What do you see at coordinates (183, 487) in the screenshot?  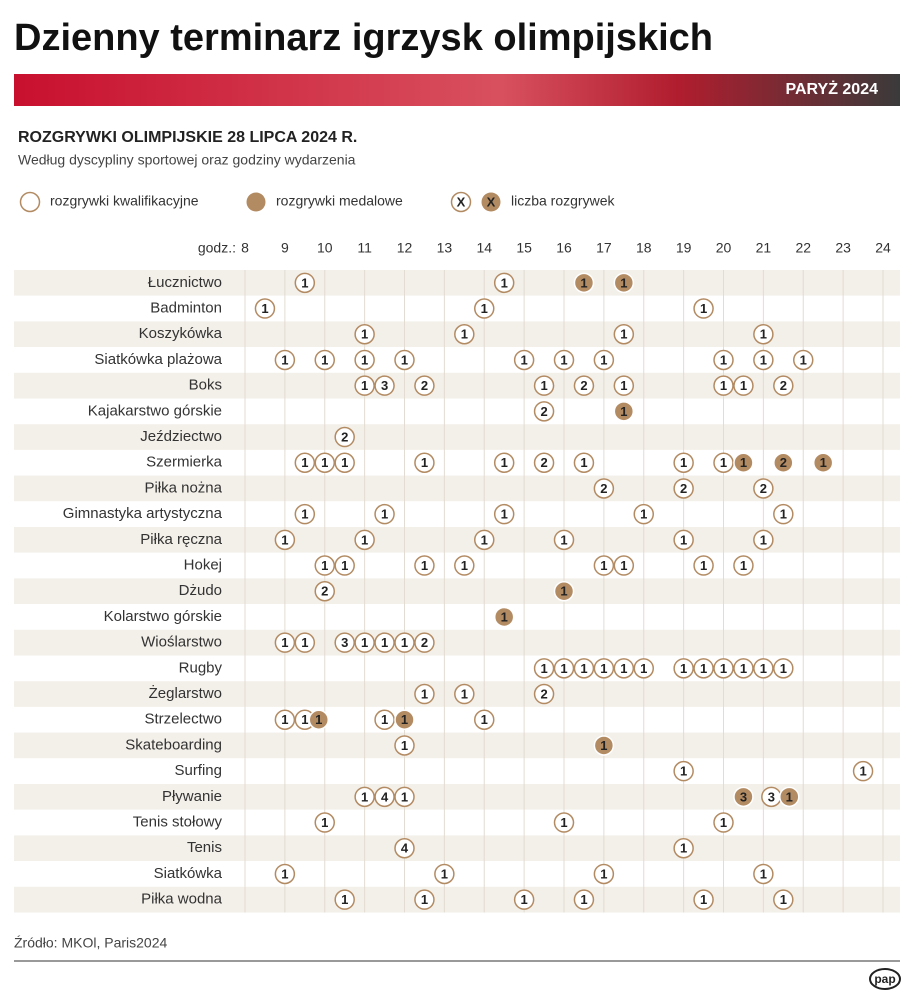 I see `row-label: Piłka nożna` at bounding box center [183, 487].